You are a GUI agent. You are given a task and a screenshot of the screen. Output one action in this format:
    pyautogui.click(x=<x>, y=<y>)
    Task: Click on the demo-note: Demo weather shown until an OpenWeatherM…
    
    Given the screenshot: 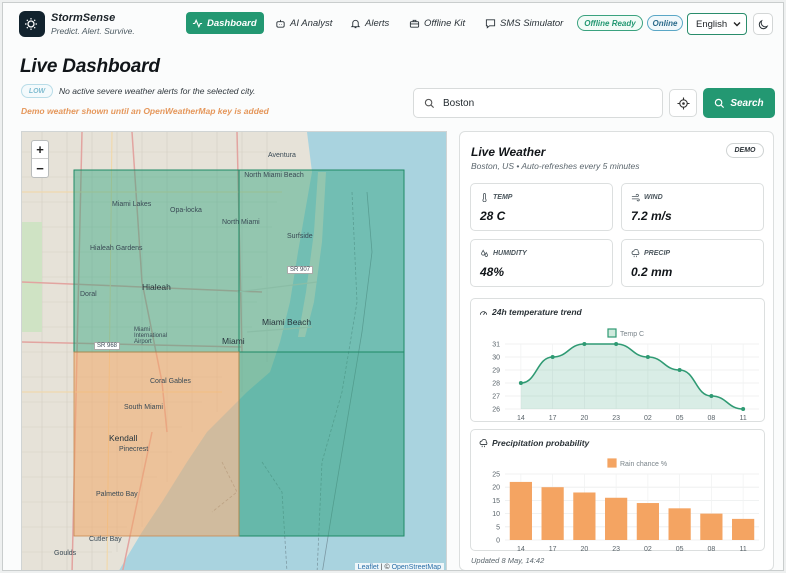 What is the action you would take?
    pyautogui.click(x=145, y=111)
    